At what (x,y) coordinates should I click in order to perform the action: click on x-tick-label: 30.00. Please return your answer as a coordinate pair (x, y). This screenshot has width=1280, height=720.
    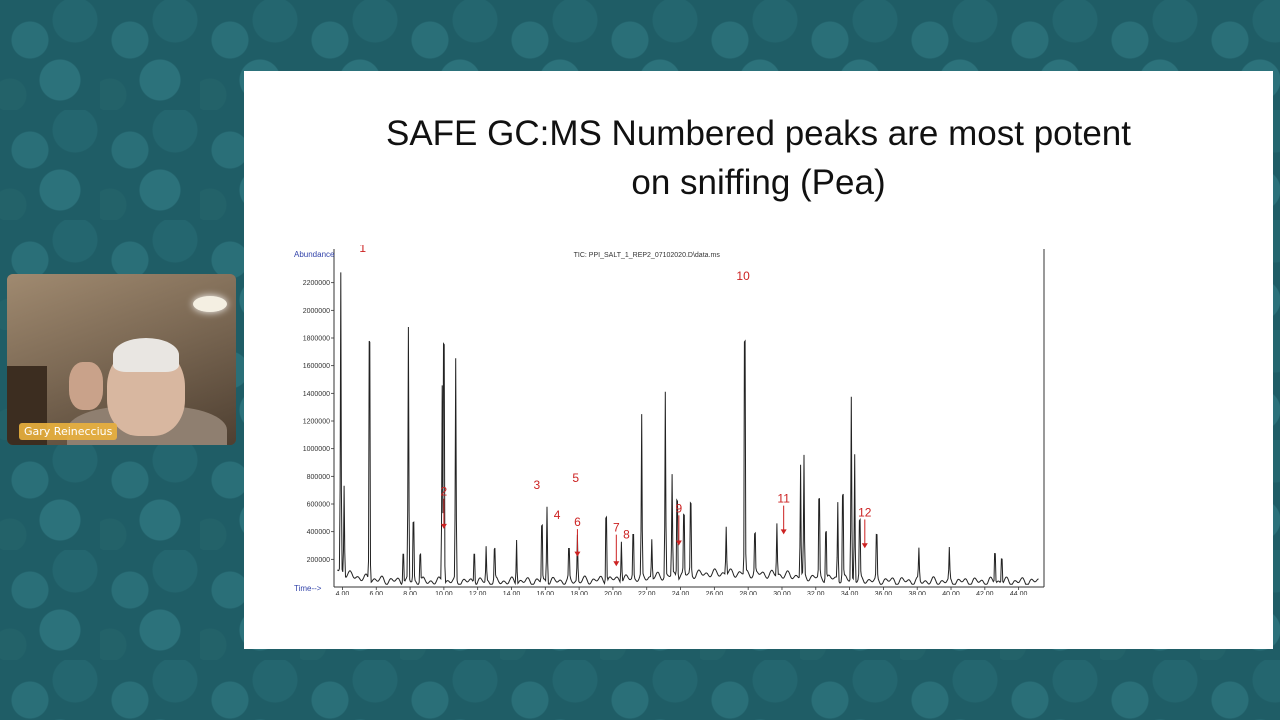
    Looking at the image, I should click on (782, 593).